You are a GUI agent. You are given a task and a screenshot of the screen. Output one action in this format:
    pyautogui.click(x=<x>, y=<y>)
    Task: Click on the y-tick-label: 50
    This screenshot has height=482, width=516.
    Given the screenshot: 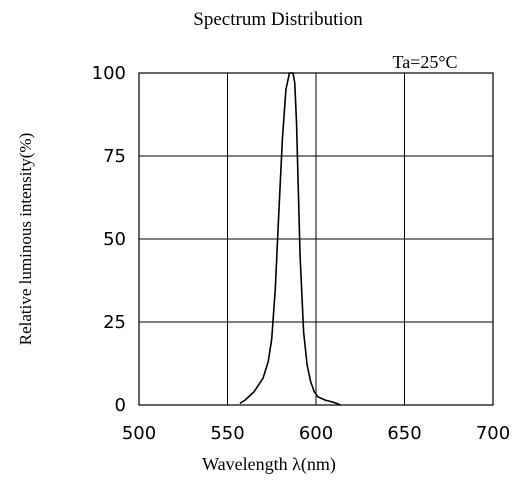 What is the action you would take?
    pyautogui.click(x=114, y=239)
    